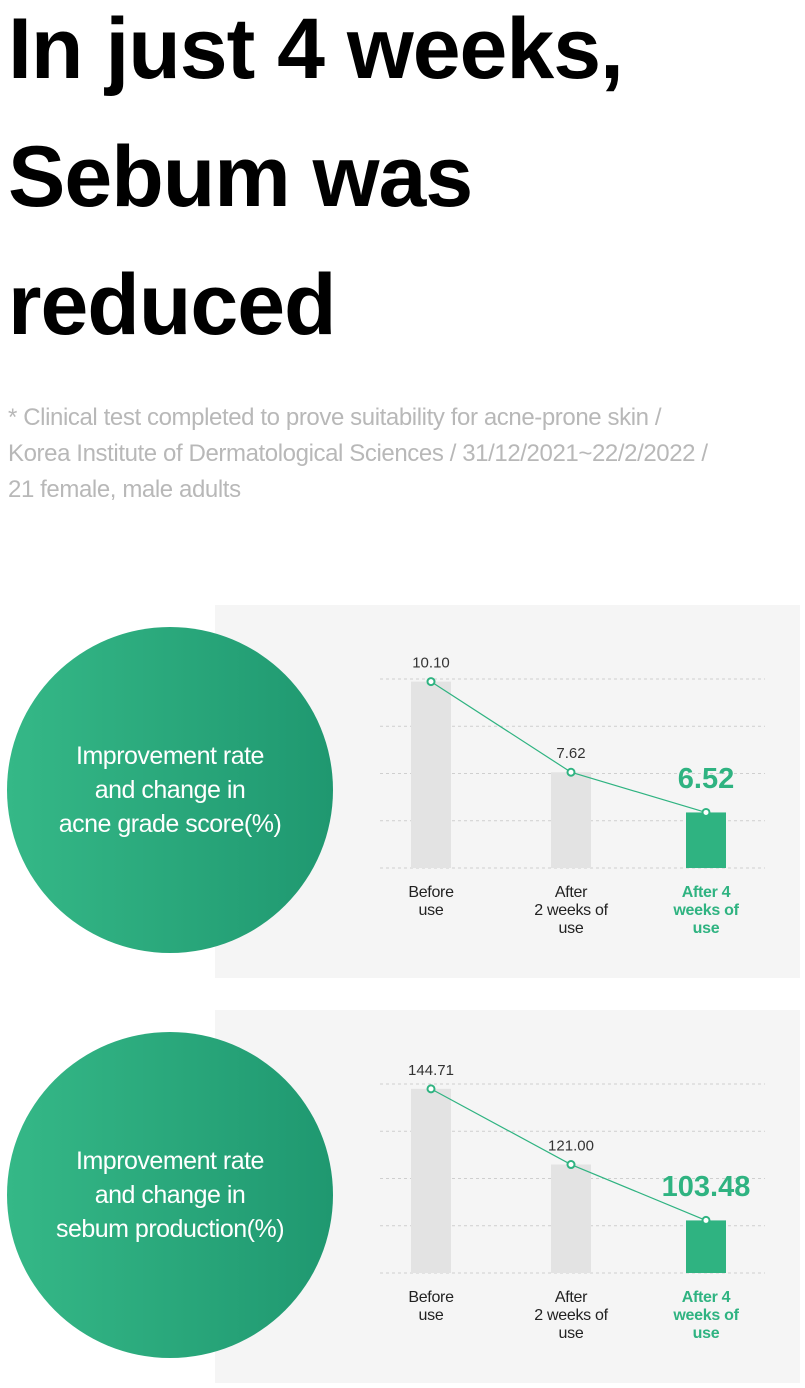 This screenshot has height=1388, width=805. What do you see at coordinates (571, 1145) in the screenshot?
I see `value-label: 121.00` at bounding box center [571, 1145].